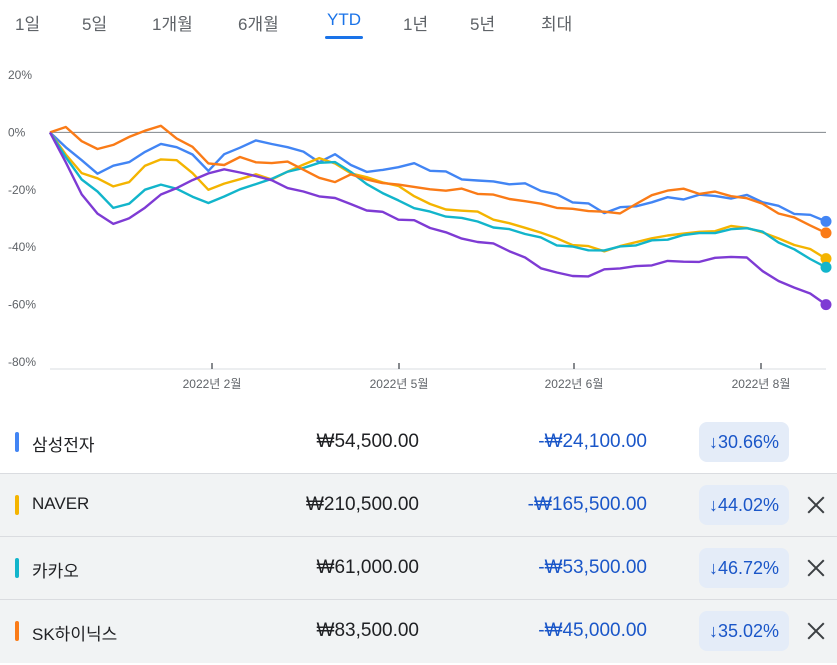  I want to click on list-item: 삼성전자 ₩54,500.00 -₩24,100.00 ↓30.66%, so click(418, 442).